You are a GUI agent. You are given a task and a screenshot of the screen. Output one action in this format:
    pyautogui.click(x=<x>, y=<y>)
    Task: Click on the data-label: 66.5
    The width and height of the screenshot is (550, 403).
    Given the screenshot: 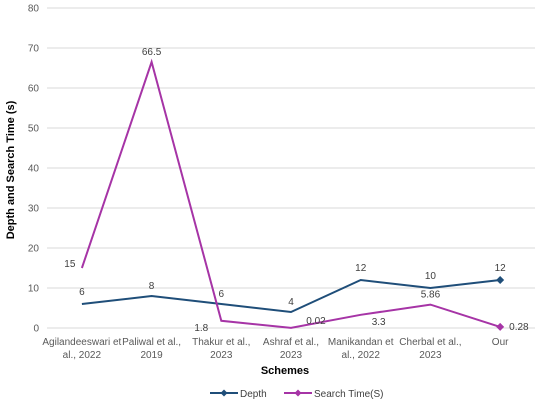 What is the action you would take?
    pyautogui.click(x=152, y=52)
    